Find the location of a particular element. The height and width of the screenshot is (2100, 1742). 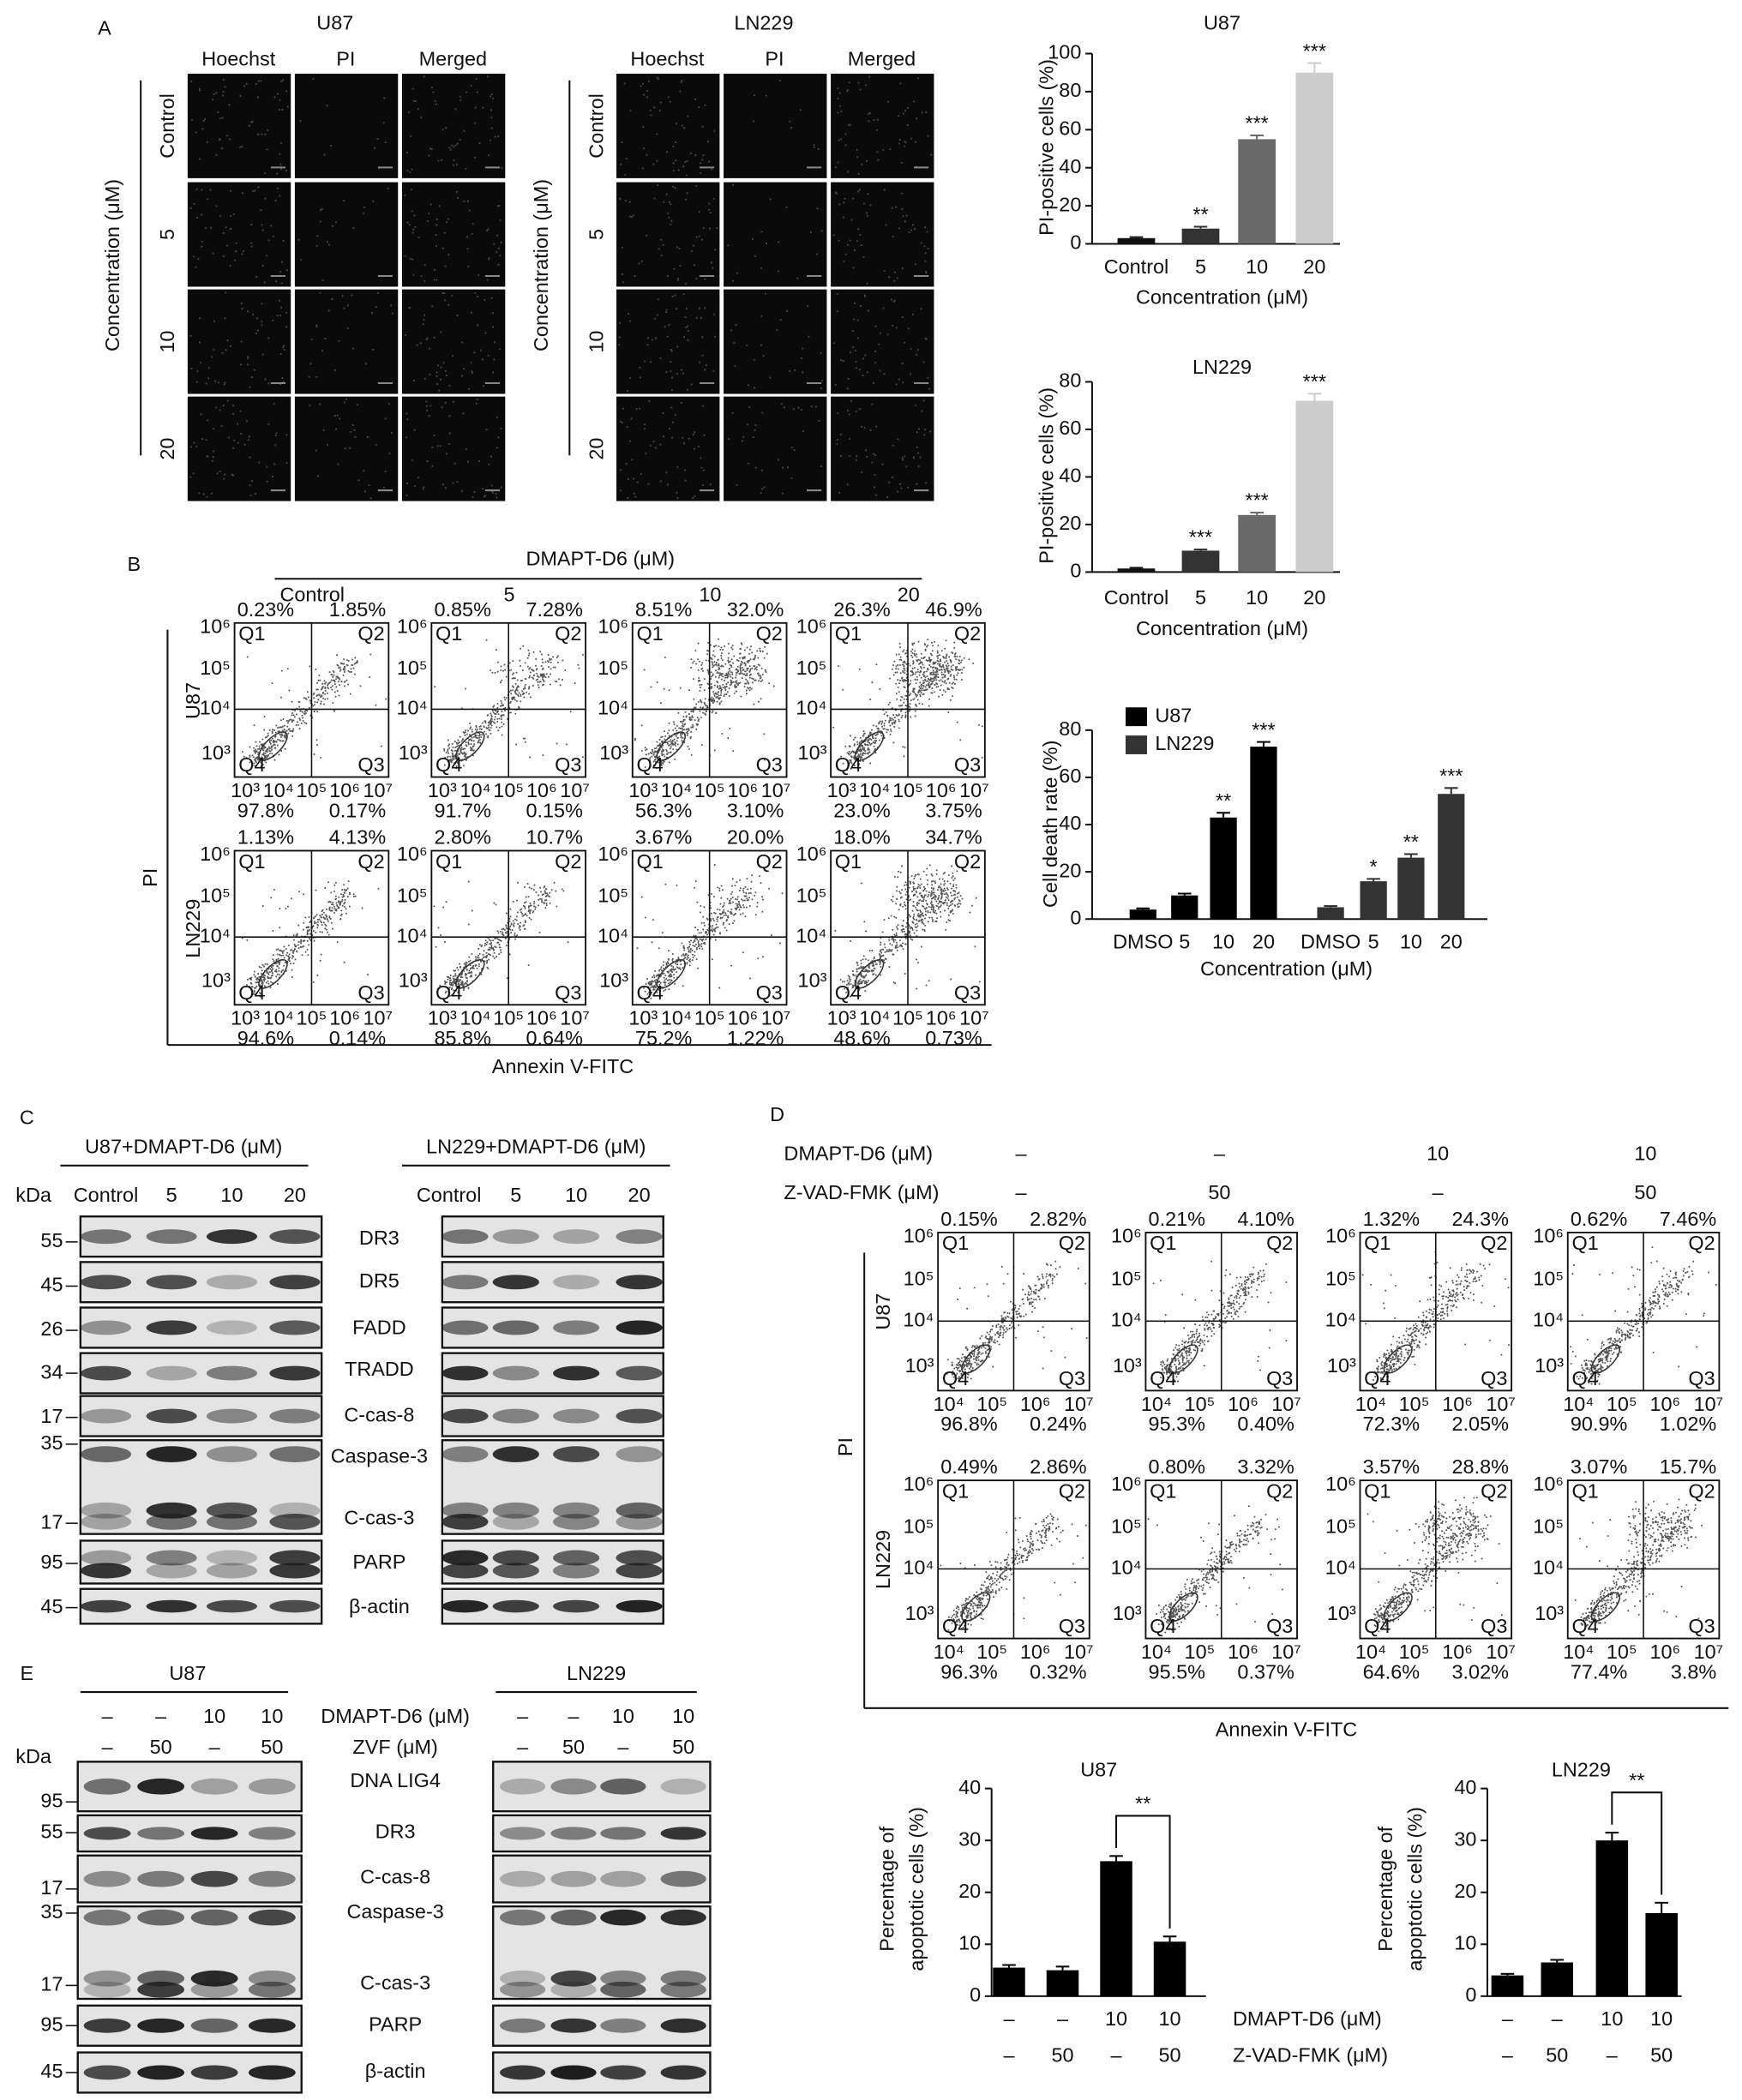

row-label: 20 is located at coordinates (167, 449).